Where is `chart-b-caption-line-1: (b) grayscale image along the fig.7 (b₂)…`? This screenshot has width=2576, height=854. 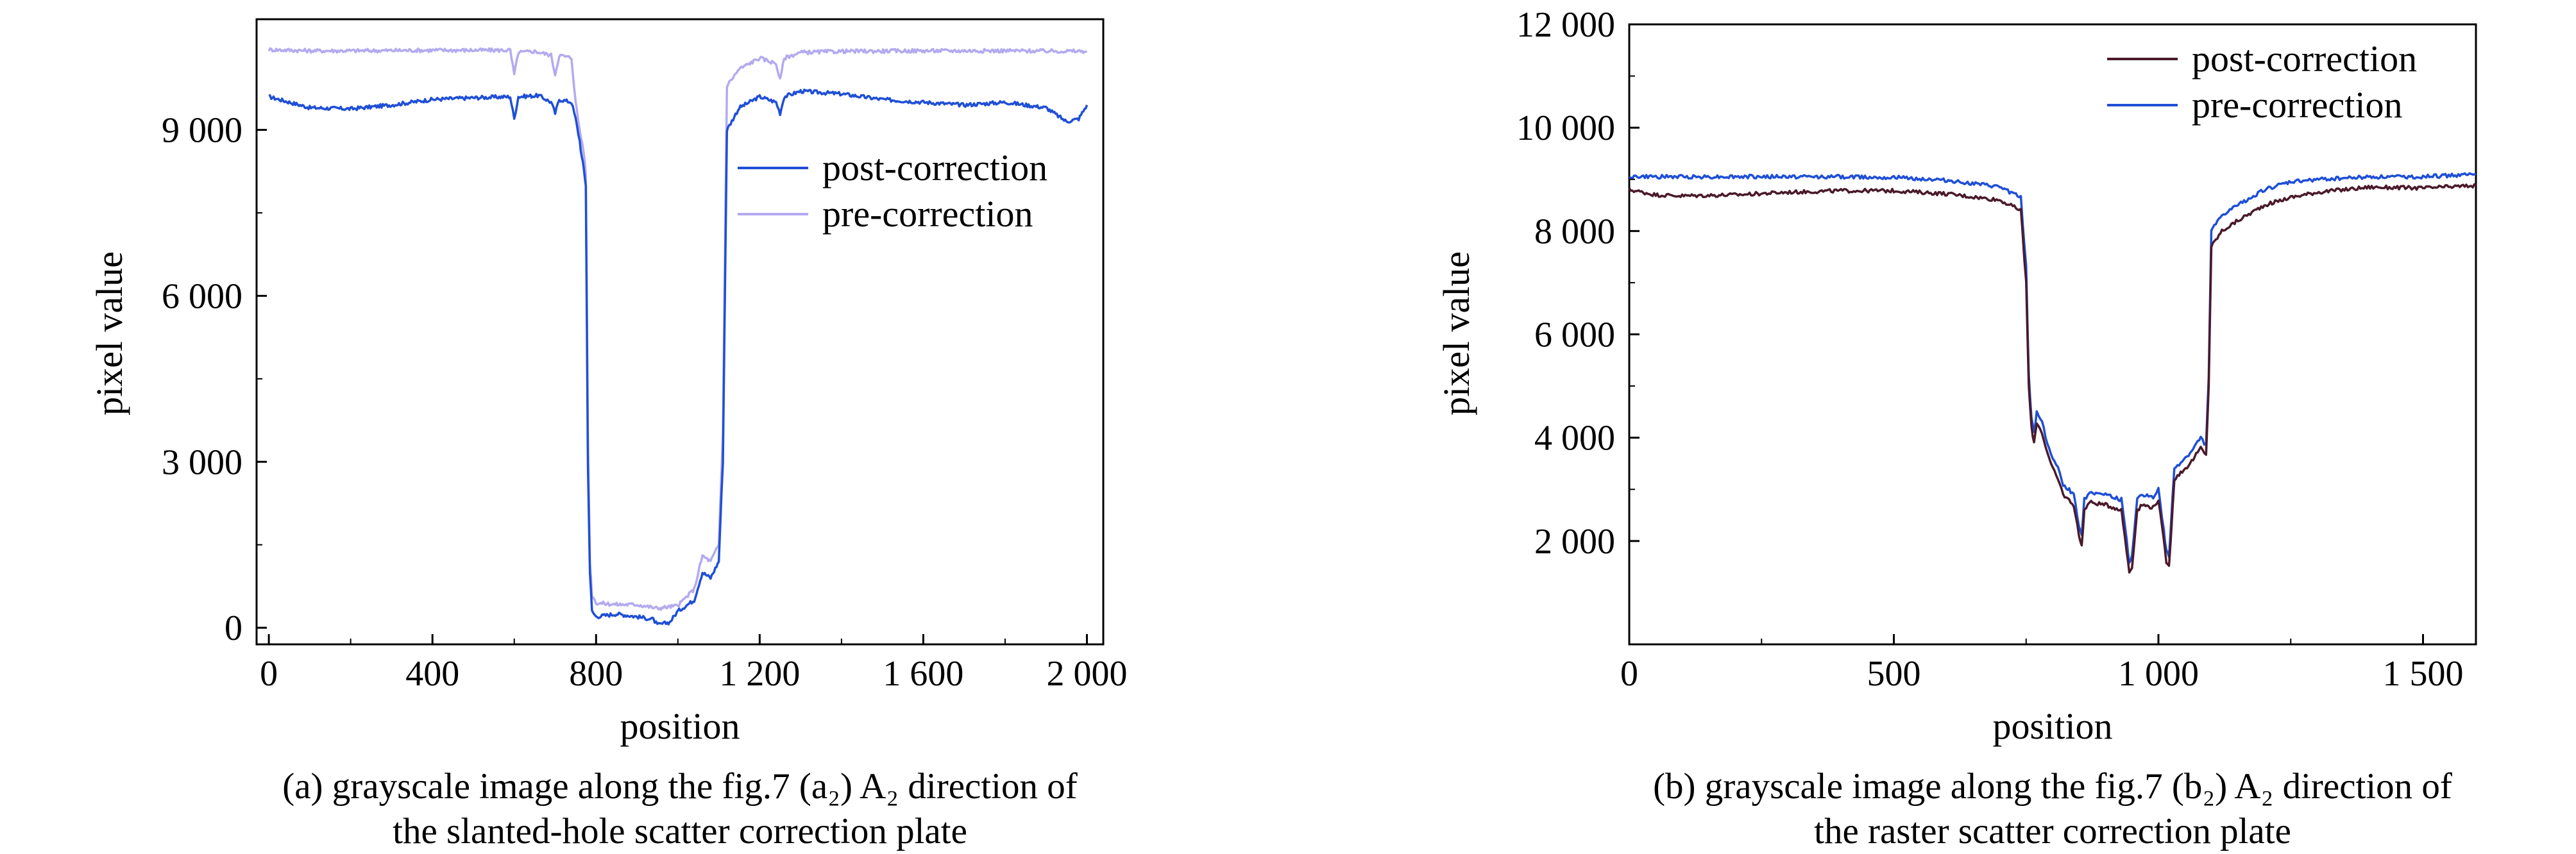
chart-b-caption-line-1: (b) grayscale image along the fig.7 (b₂)… is located at coordinates (2052, 786).